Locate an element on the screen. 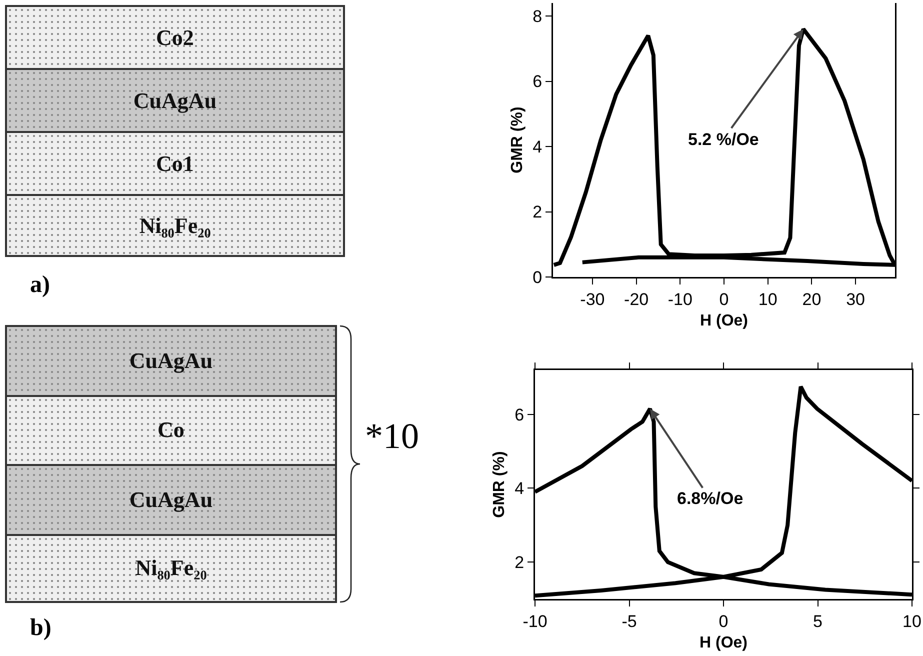 The height and width of the screenshot is (656, 923). x-tick-label: -30 is located at coordinates (592, 299).